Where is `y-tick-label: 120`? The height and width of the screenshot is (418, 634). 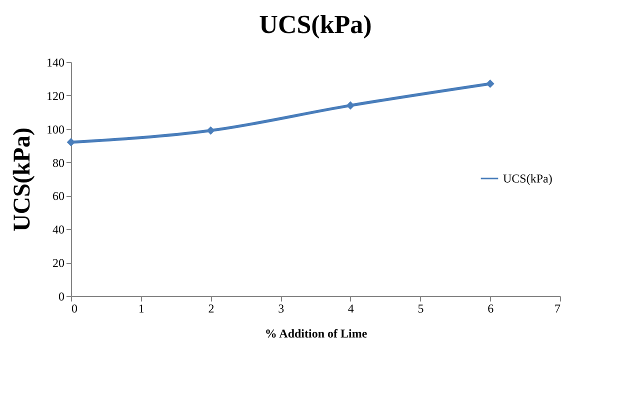 y-tick-label: 120 is located at coordinates (55, 95).